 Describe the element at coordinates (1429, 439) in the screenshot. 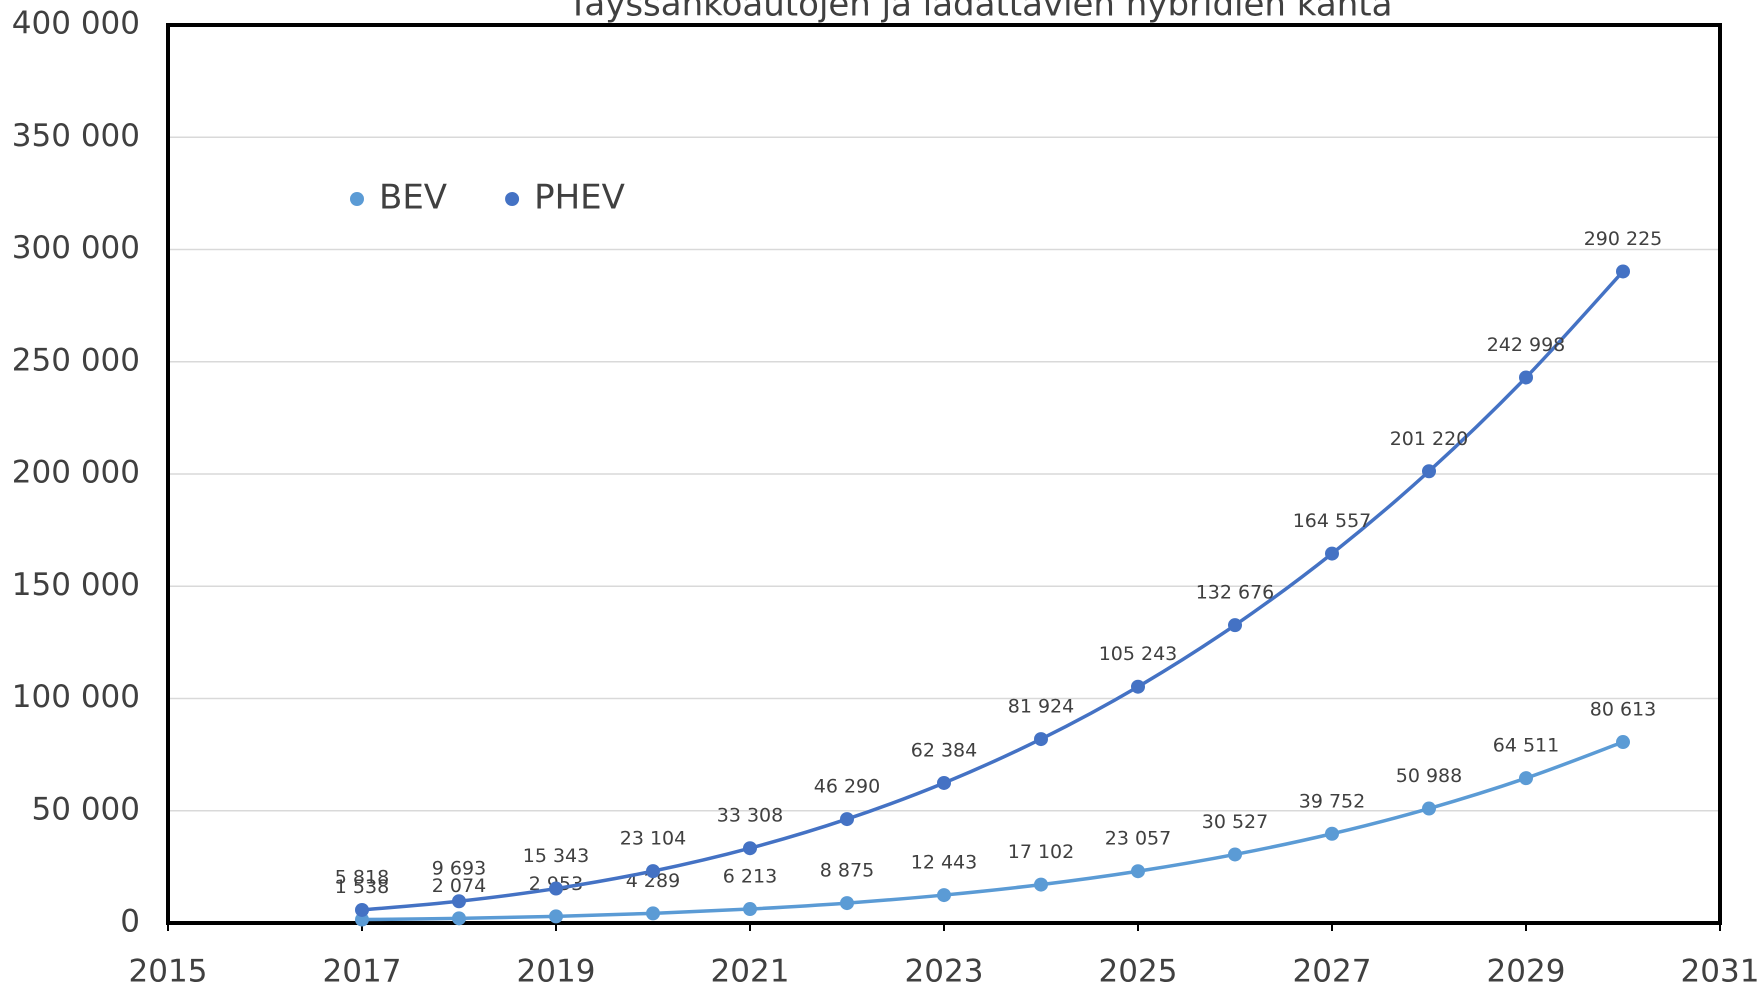

I see `data-label: 201 220` at that location.